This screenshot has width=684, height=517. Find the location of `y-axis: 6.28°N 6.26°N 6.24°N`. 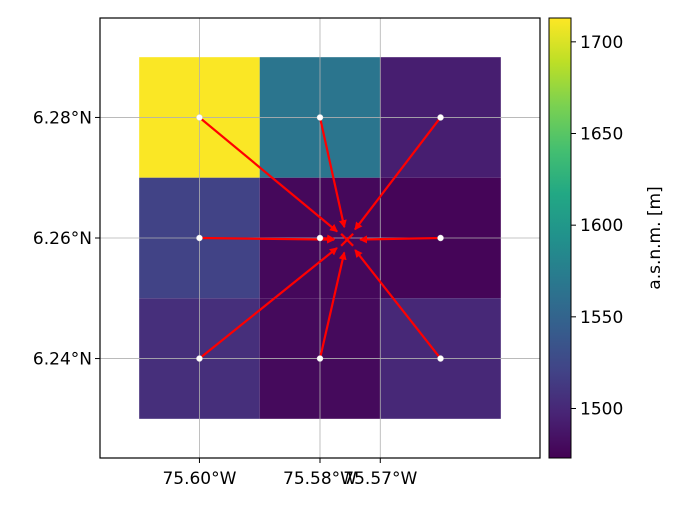

y-axis: 6.28°N 6.26°N 6.24°N is located at coordinates (66, 239).